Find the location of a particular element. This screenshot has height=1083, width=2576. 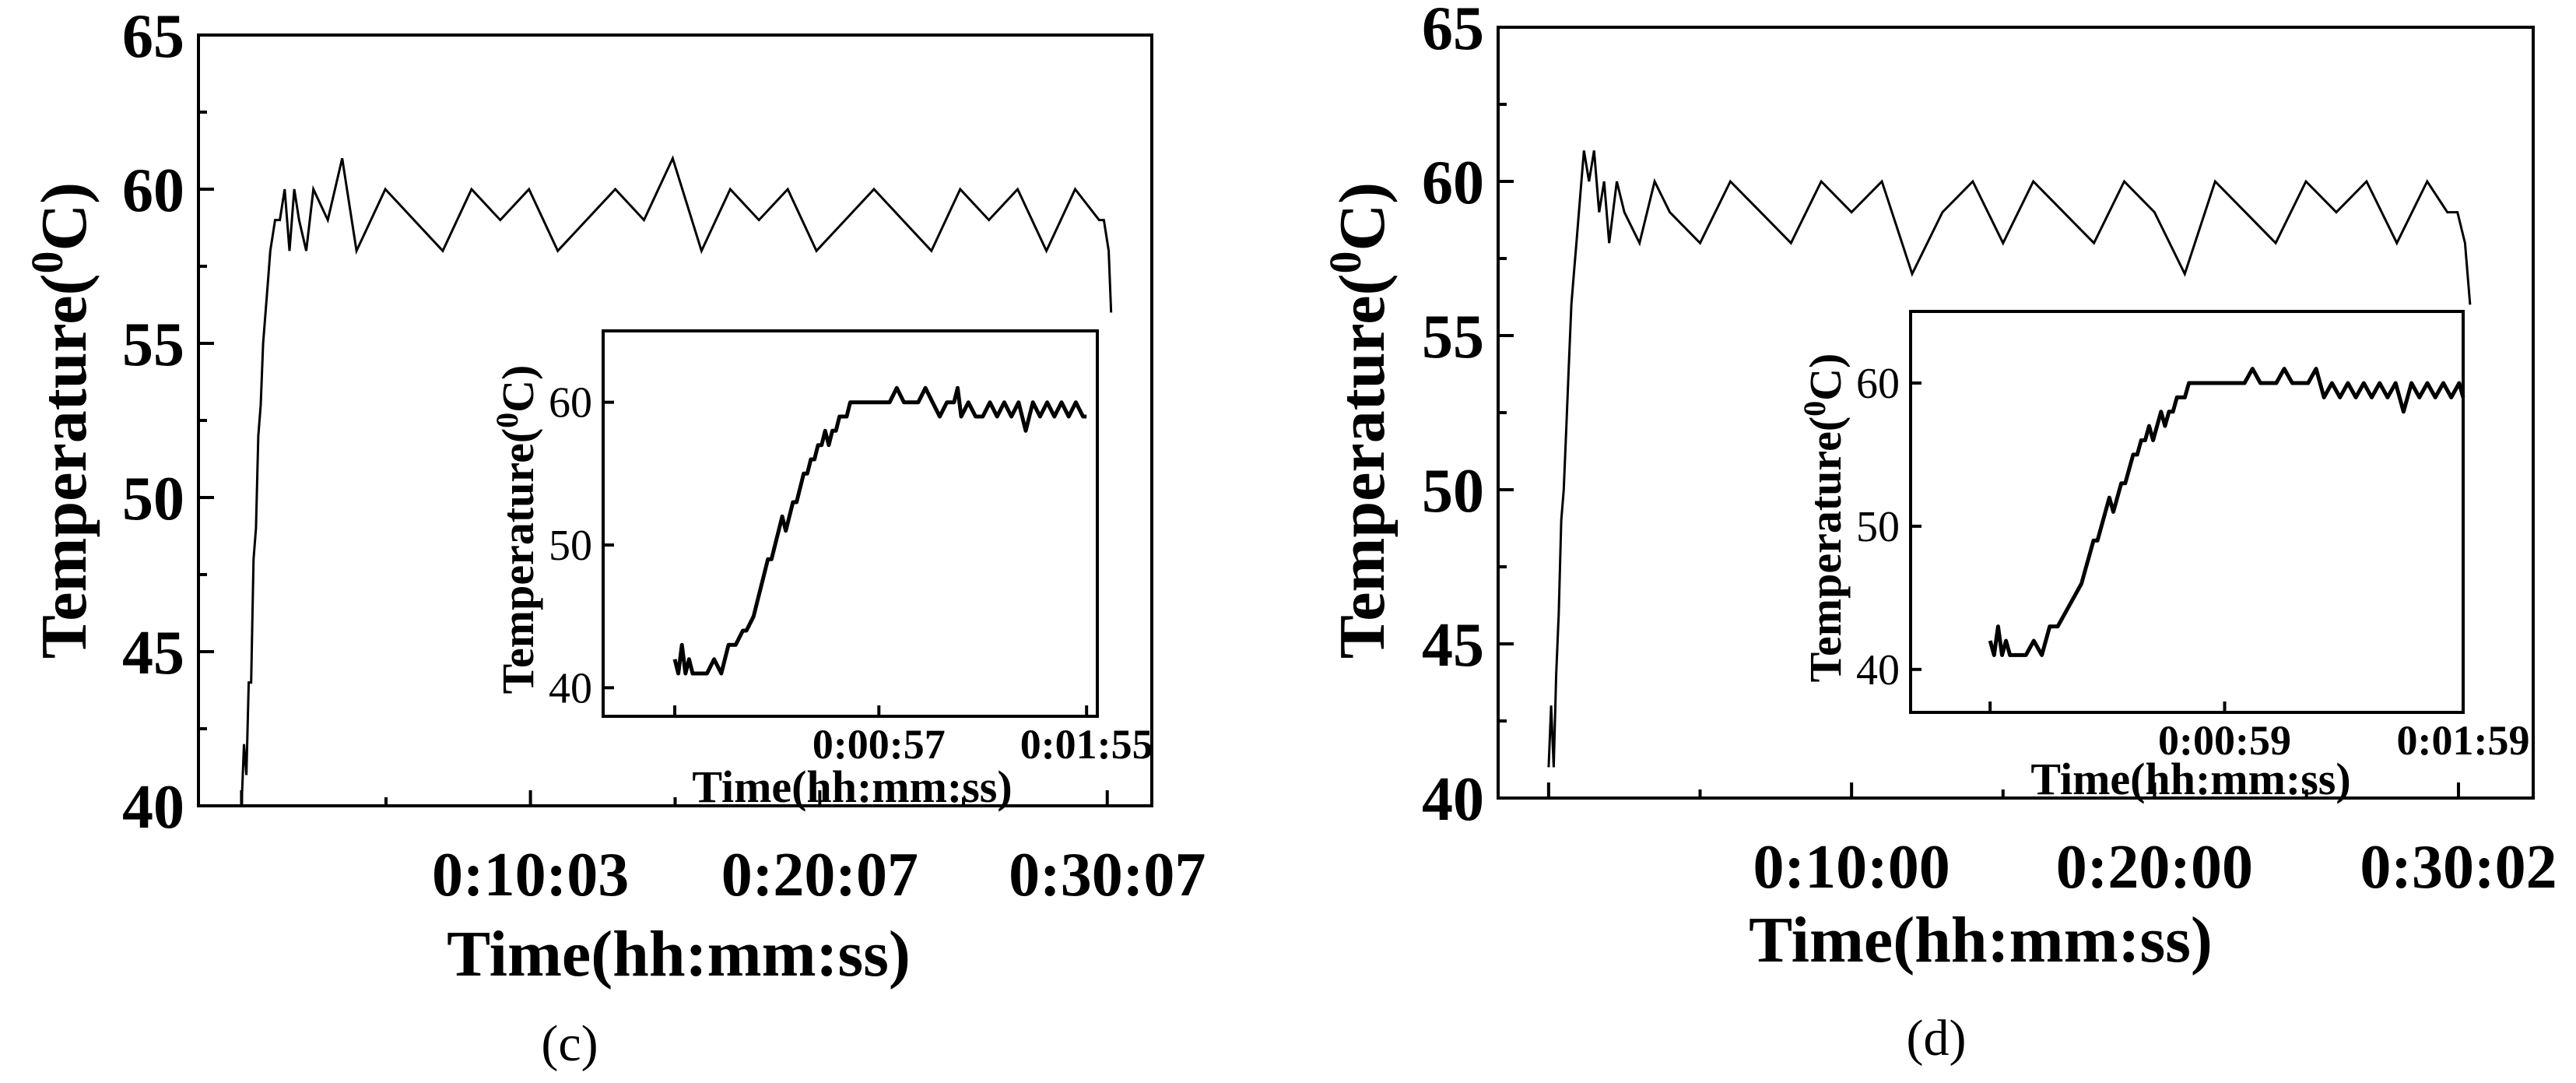

panel-c-main-x-axis-label: Time(hh:mm:ss) is located at coordinates (679, 954).